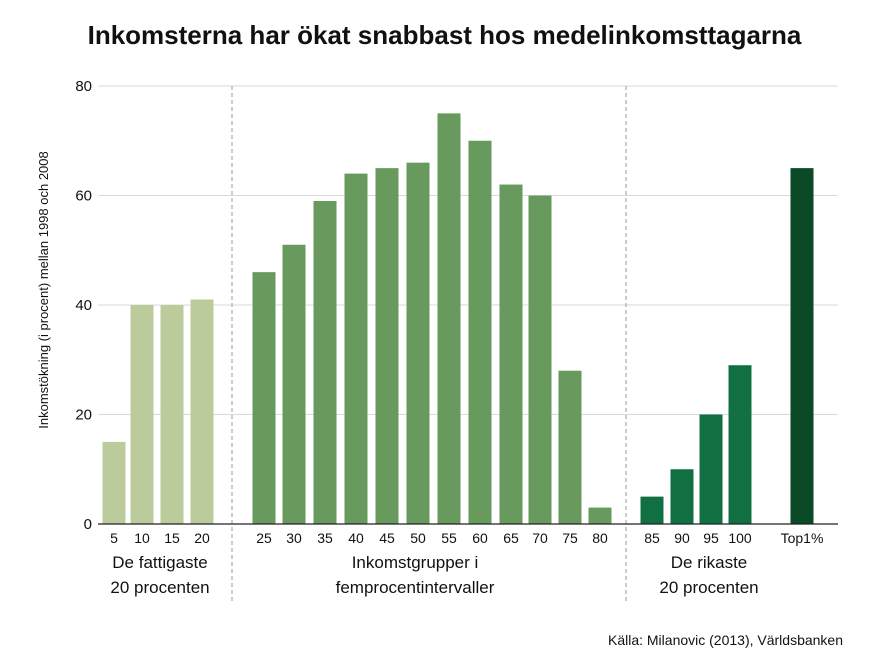  What do you see at coordinates (264, 538) in the screenshot?
I see `x-tick-label: 25` at bounding box center [264, 538].